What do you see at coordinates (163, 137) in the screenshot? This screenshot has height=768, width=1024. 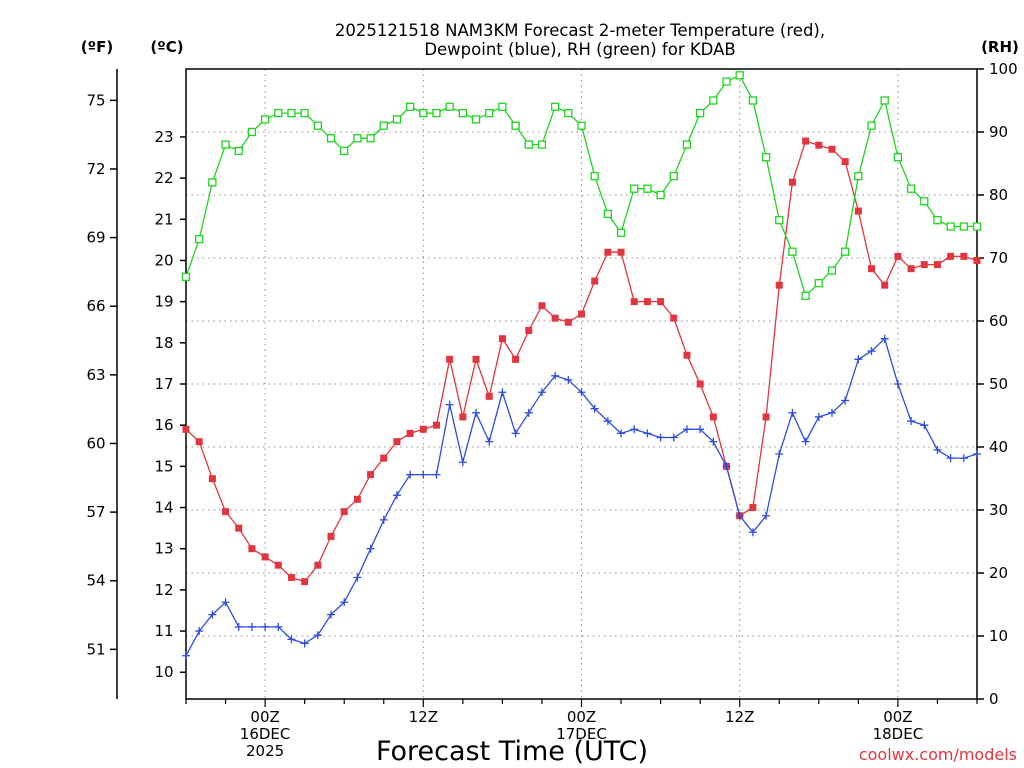 I see `celsius-tick-label: 23` at bounding box center [163, 137].